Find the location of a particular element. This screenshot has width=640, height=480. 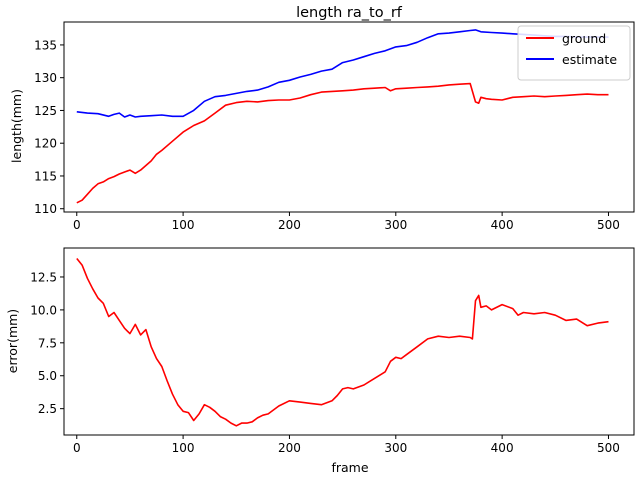

legend-box is located at coordinates (574, 53).